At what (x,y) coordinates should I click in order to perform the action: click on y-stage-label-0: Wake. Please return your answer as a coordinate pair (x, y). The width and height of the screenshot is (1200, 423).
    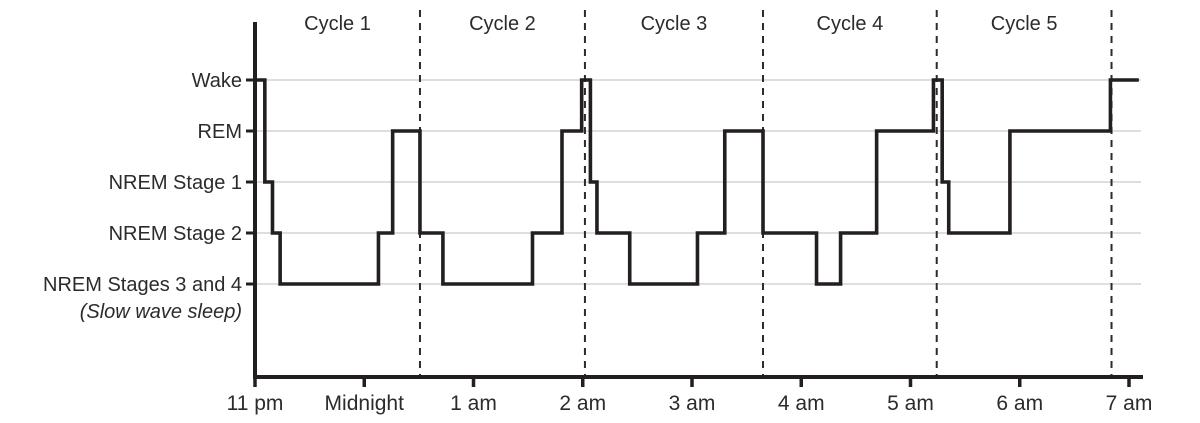
    Looking at the image, I should click on (217, 81).